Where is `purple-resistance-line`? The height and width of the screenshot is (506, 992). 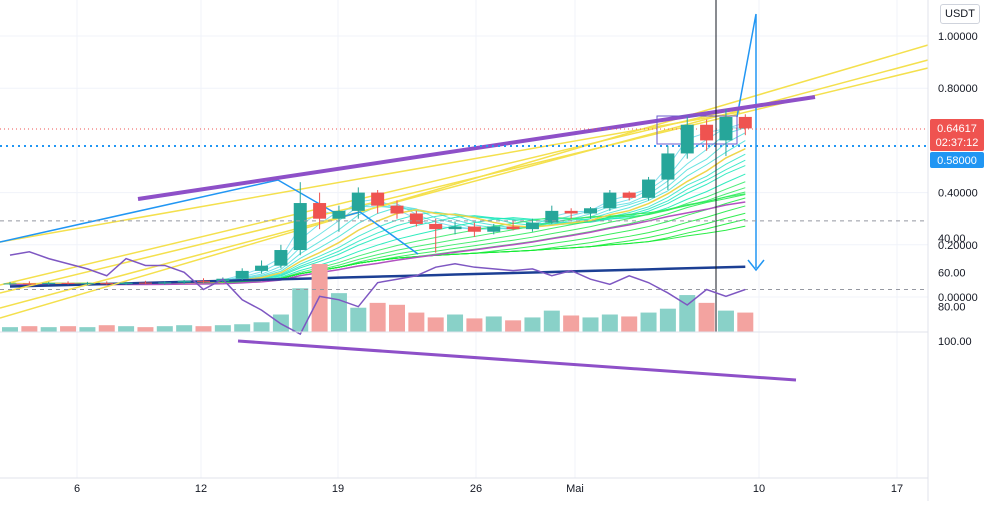 purple-resistance-line is located at coordinates (476, 148).